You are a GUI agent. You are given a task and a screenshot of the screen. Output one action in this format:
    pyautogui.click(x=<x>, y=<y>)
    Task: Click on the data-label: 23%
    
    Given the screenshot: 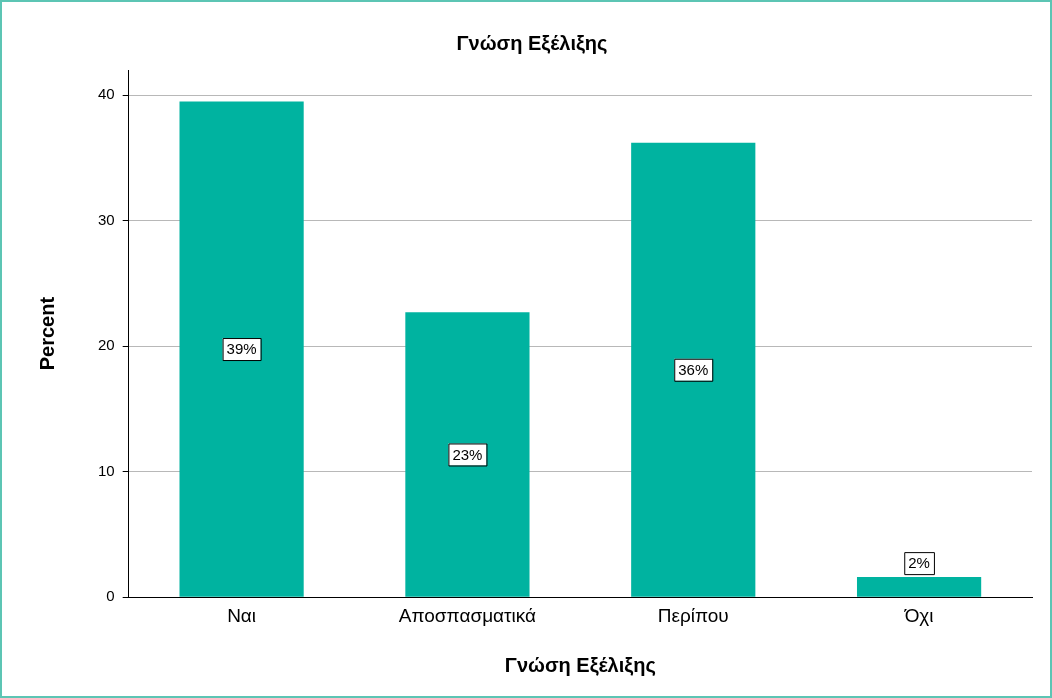 What is the action you would take?
    pyautogui.click(x=467, y=454)
    